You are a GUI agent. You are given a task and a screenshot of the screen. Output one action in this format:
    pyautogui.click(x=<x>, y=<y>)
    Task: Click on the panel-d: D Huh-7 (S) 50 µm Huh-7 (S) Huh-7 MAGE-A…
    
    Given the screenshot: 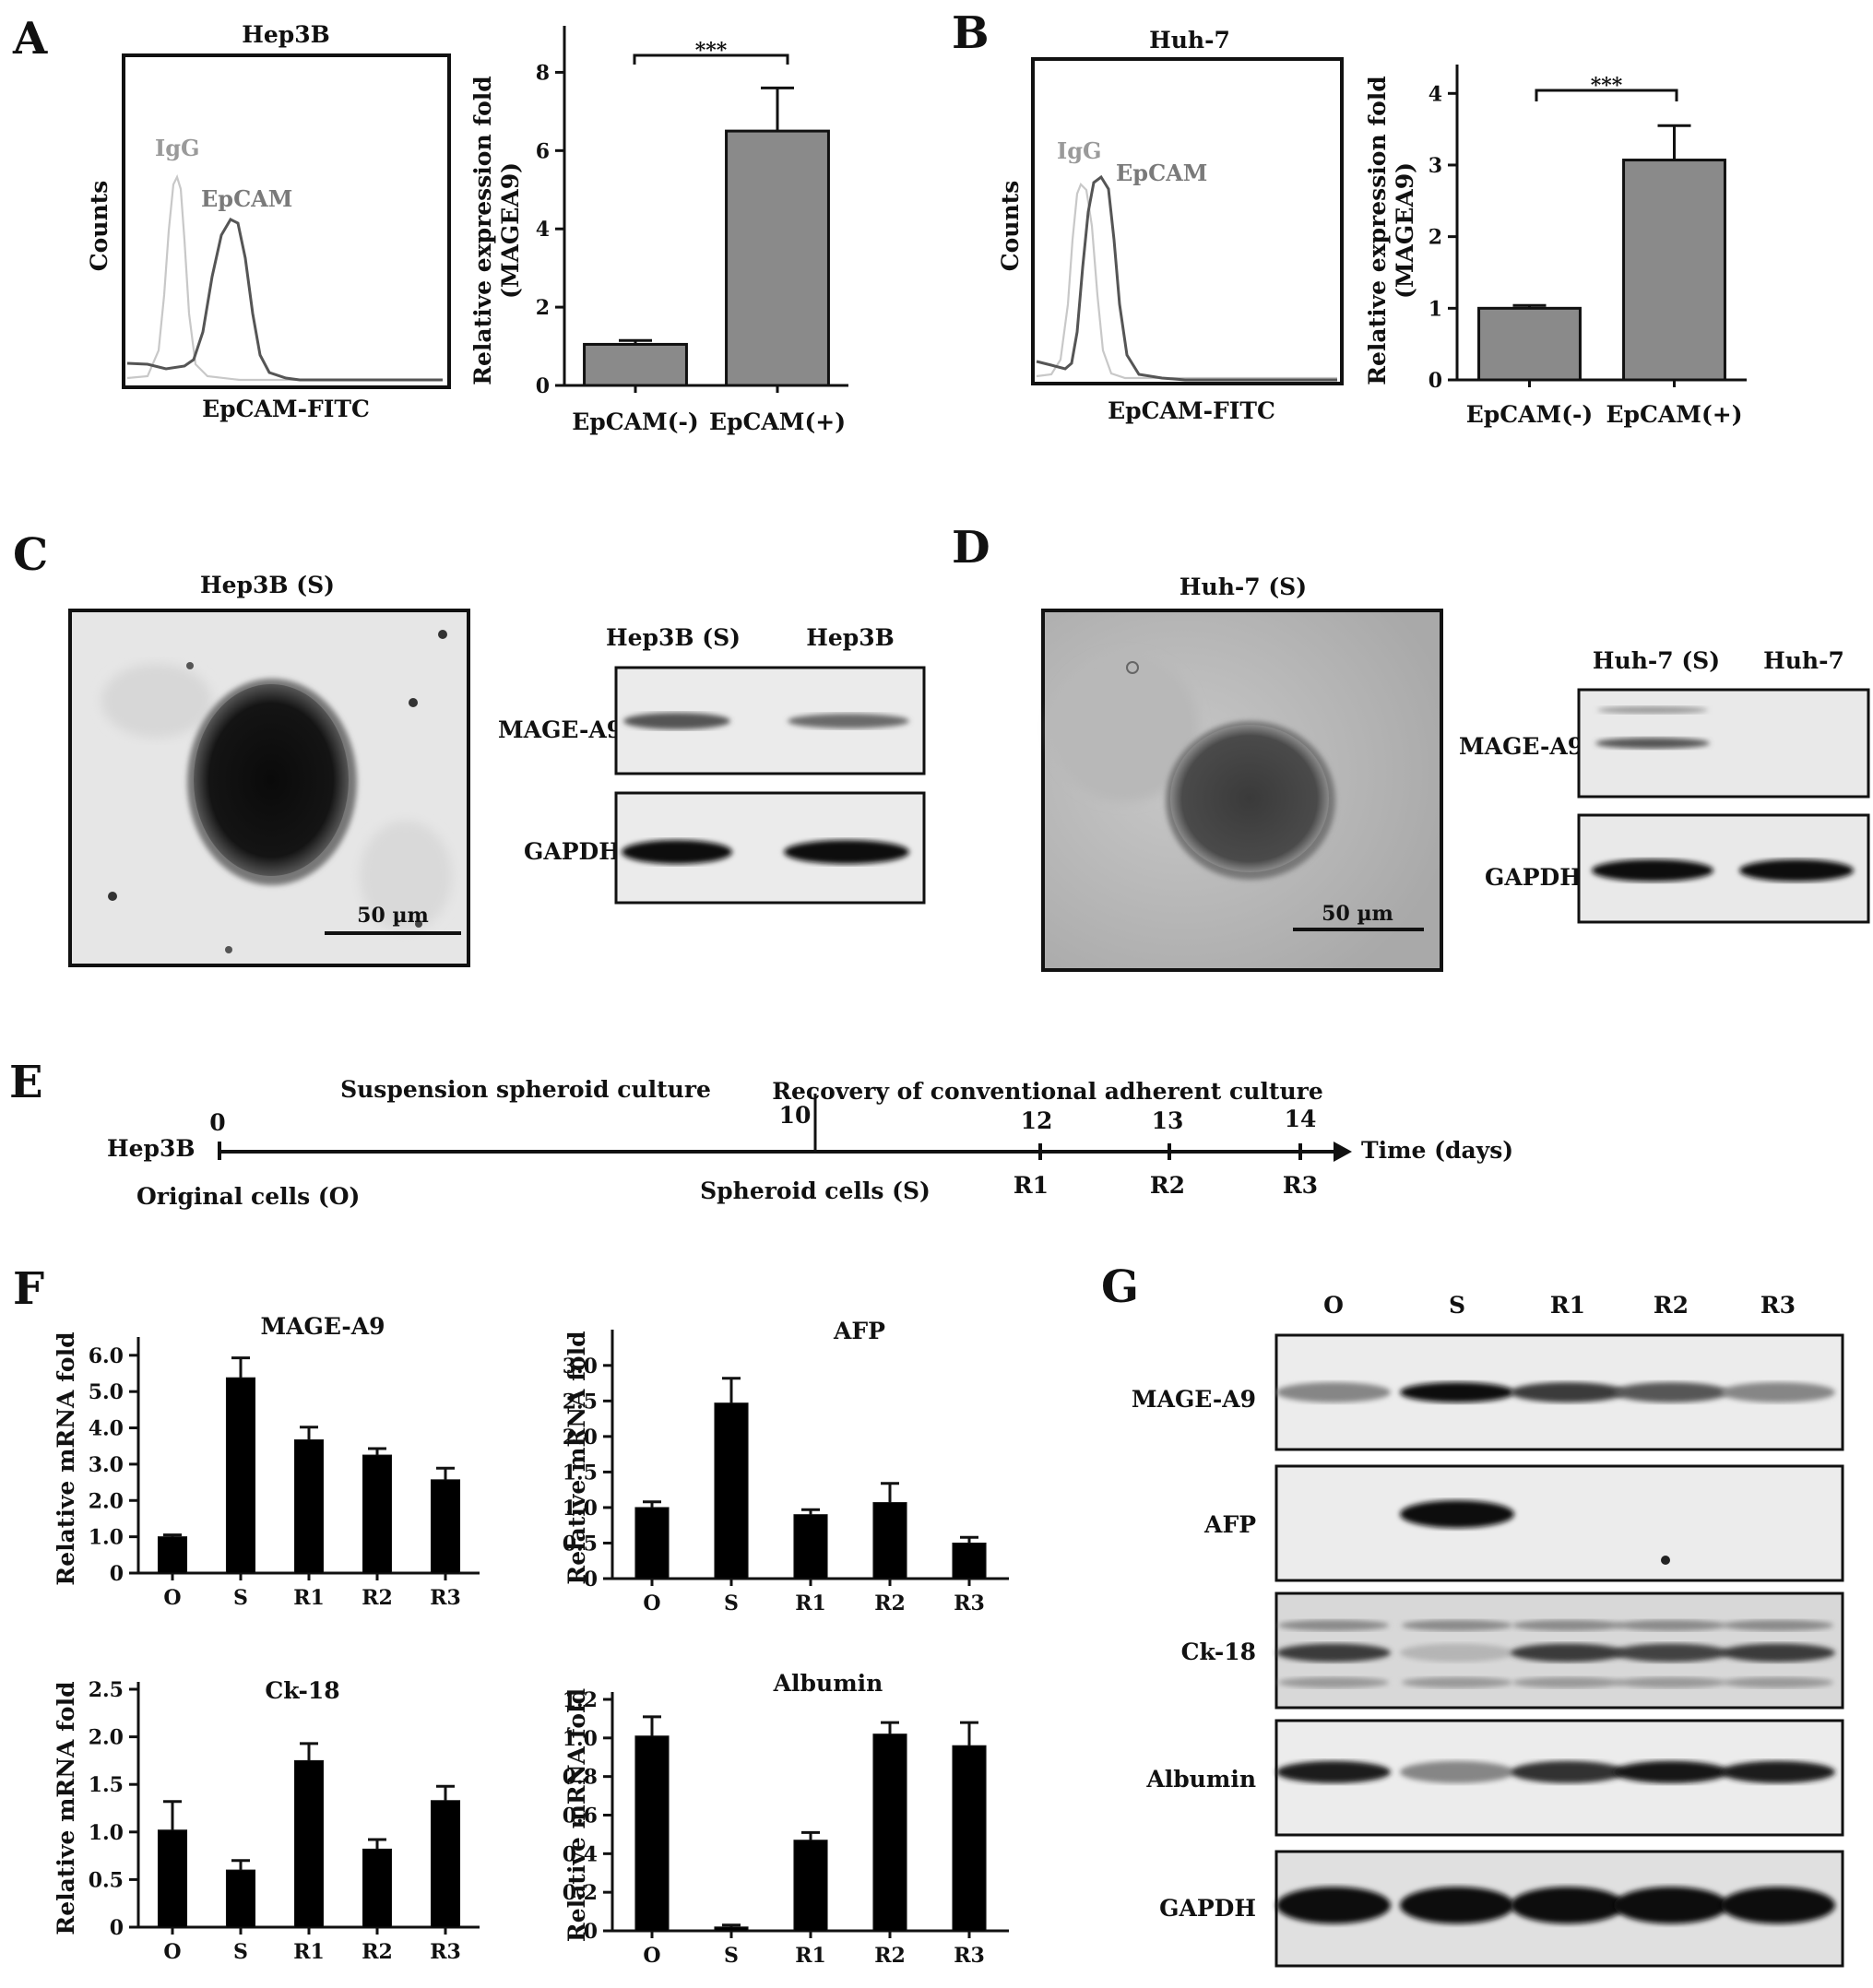 What is the action you would take?
    pyautogui.click(x=1411, y=747)
    